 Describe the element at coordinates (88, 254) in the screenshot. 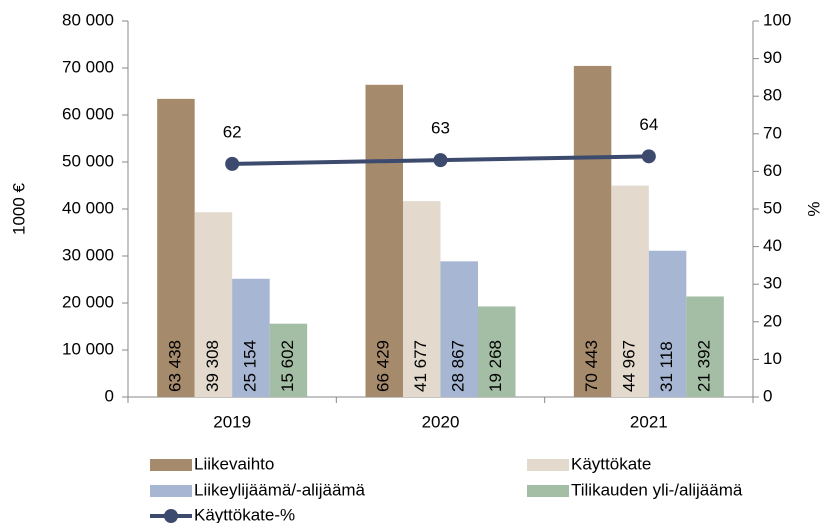

I see `y-tick-label: 30 000` at that location.